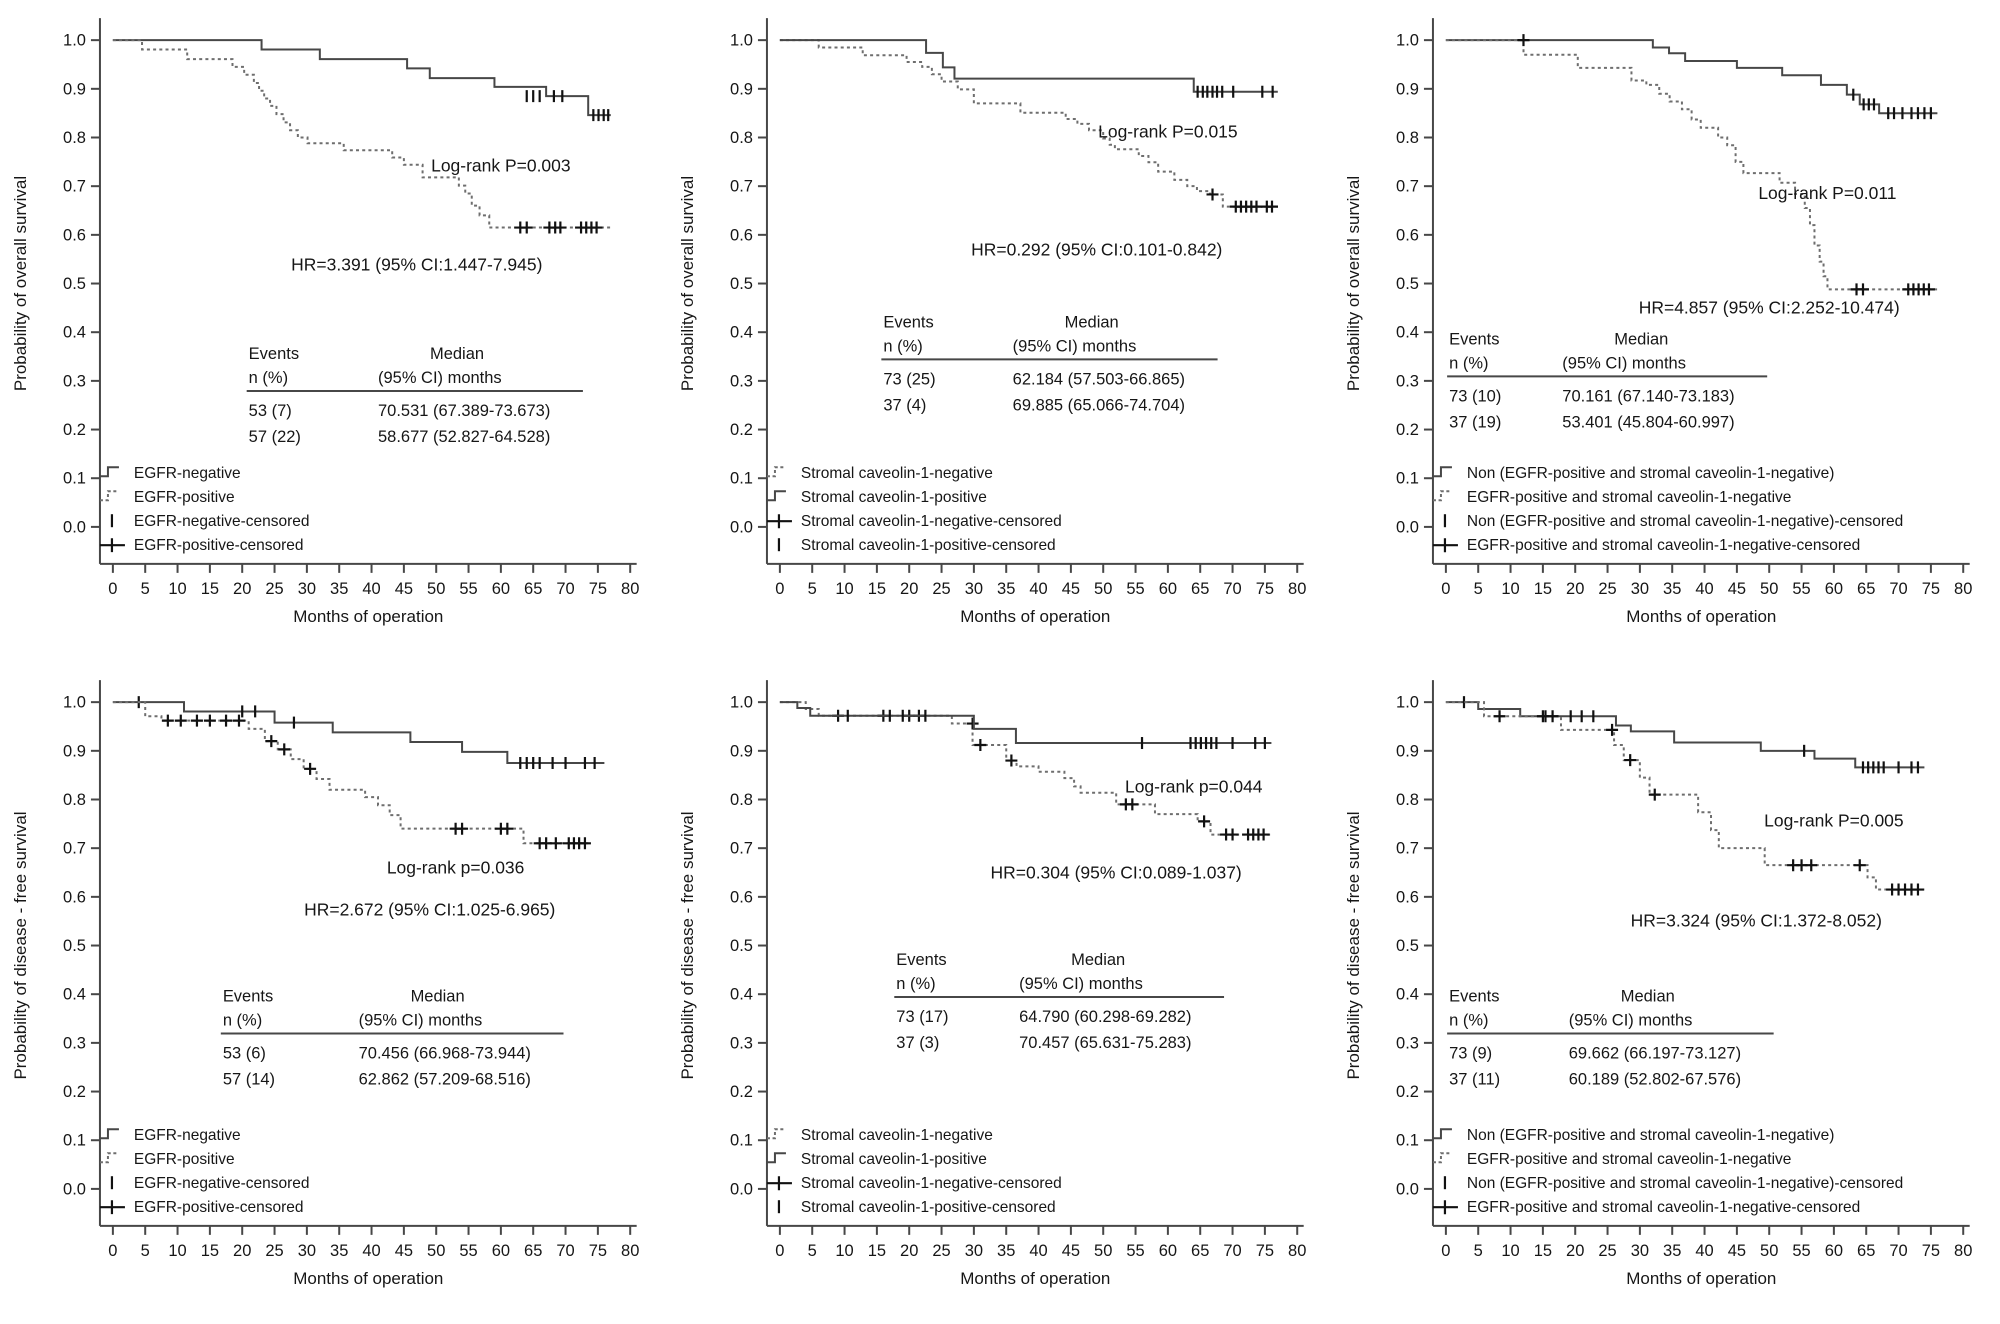 The width and height of the screenshot is (2000, 1324). I want to click on legend-item: Stromal caveolin-1-positive-censored, so click(916, 545).